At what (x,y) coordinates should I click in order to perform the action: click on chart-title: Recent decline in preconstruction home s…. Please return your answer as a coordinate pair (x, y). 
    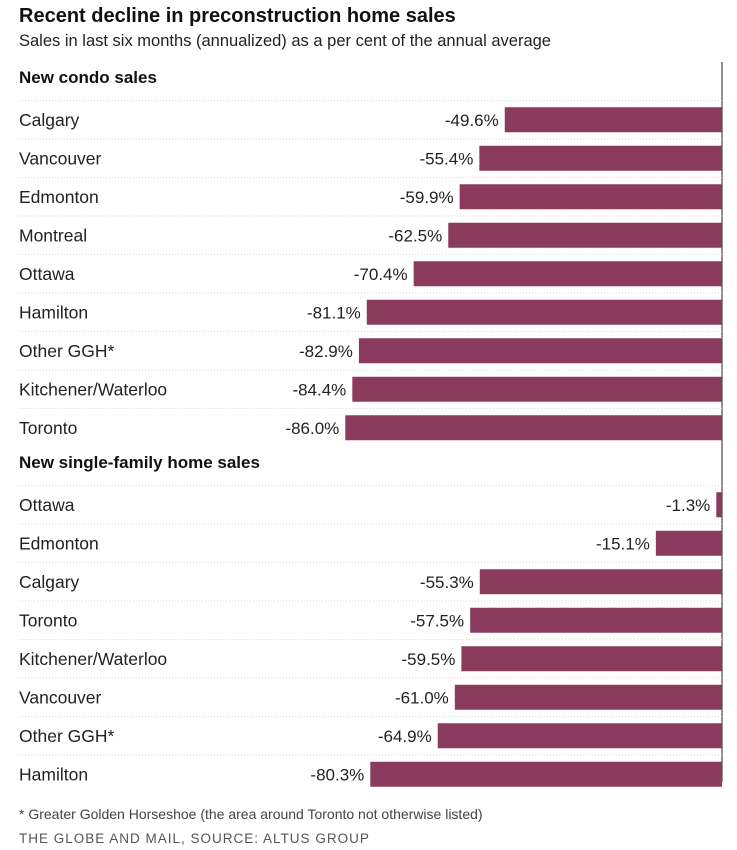
    Looking at the image, I should click on (237, 16).